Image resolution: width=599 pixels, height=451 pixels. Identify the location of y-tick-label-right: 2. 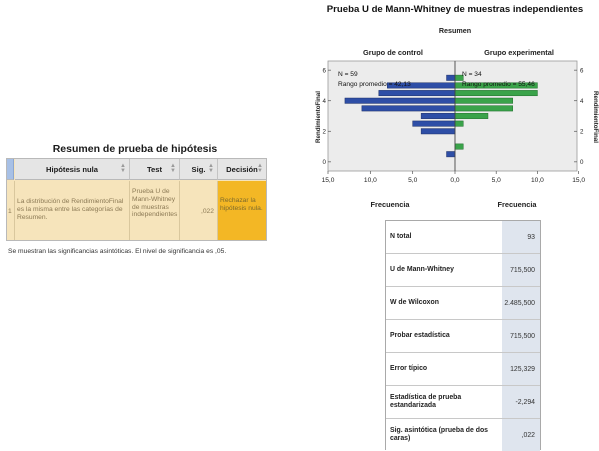
(582, 132).